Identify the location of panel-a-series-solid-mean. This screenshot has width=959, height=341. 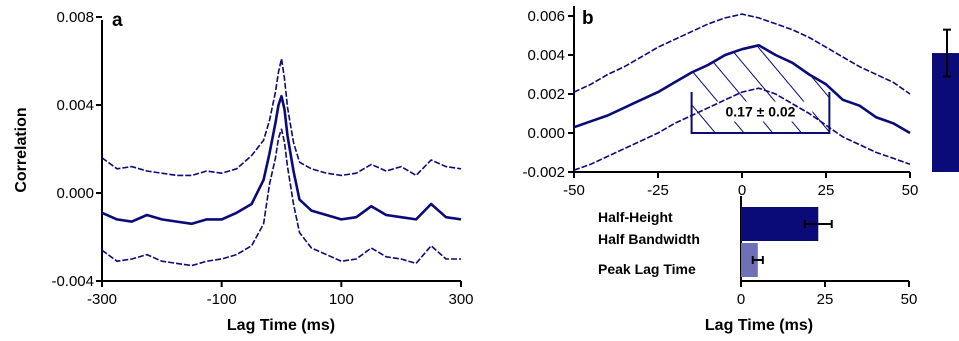
(281, 160).